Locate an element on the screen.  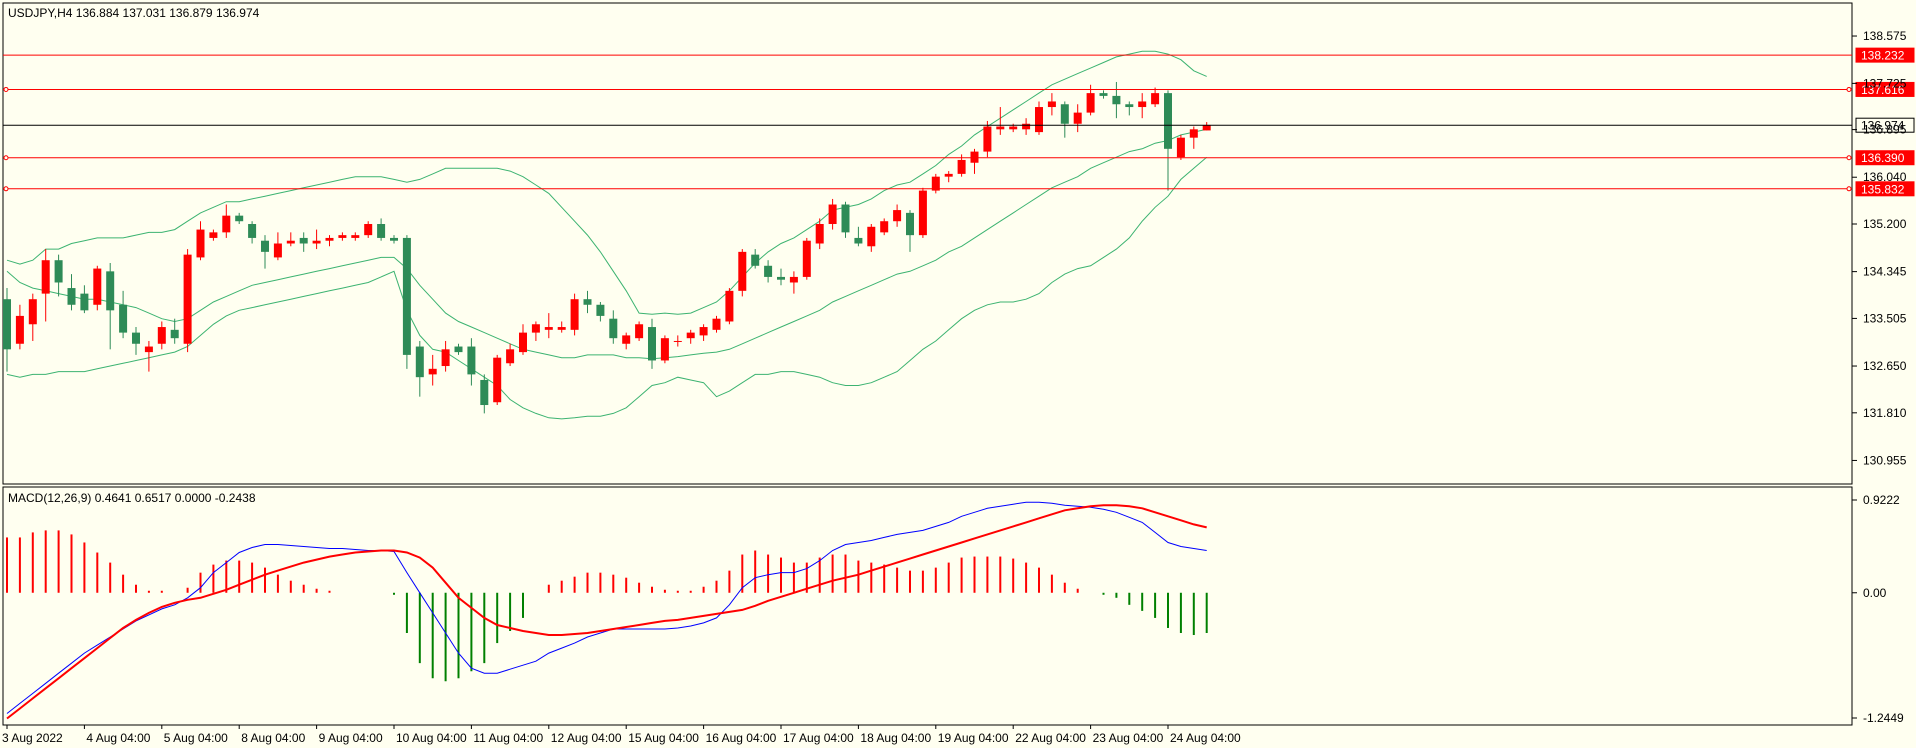
time-tick-label: 3 Aug 2022 is located at coordinates (32, 738).